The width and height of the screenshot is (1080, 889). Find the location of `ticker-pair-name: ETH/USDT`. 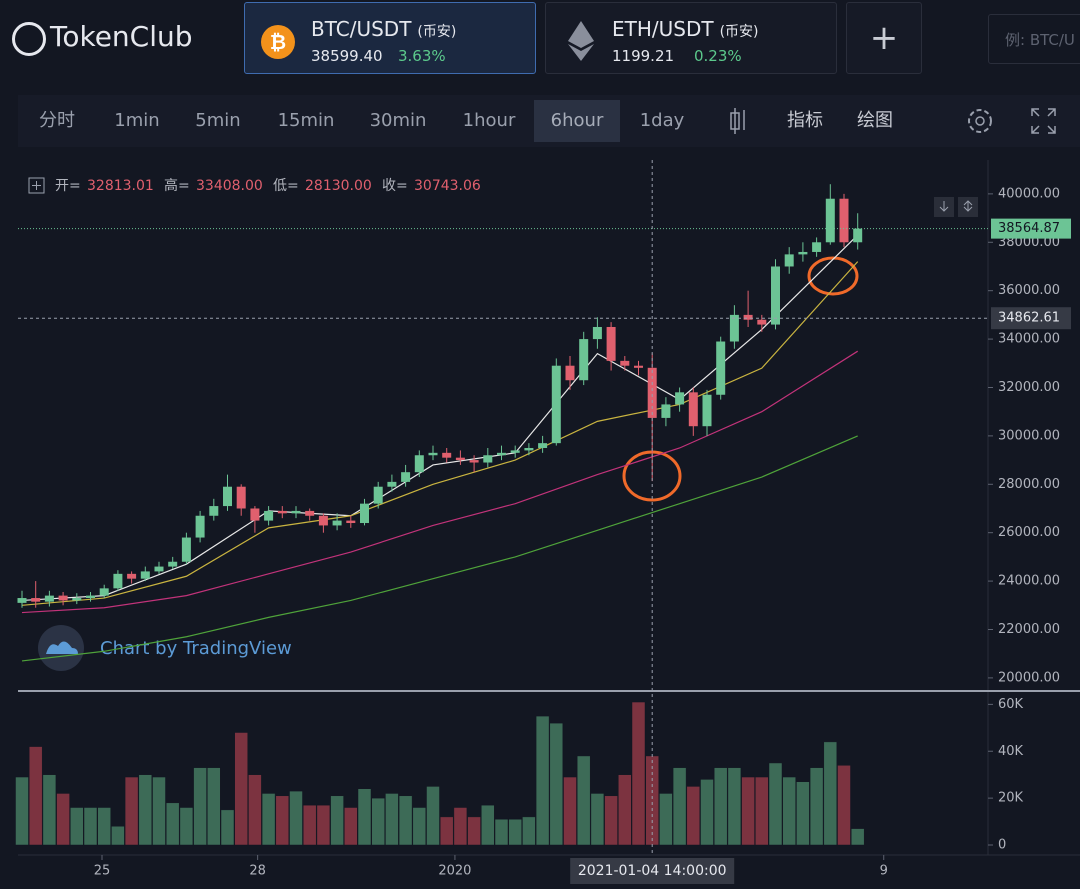

ticker-pair-name: ETH/USDT is located at coordinates (663, 29).